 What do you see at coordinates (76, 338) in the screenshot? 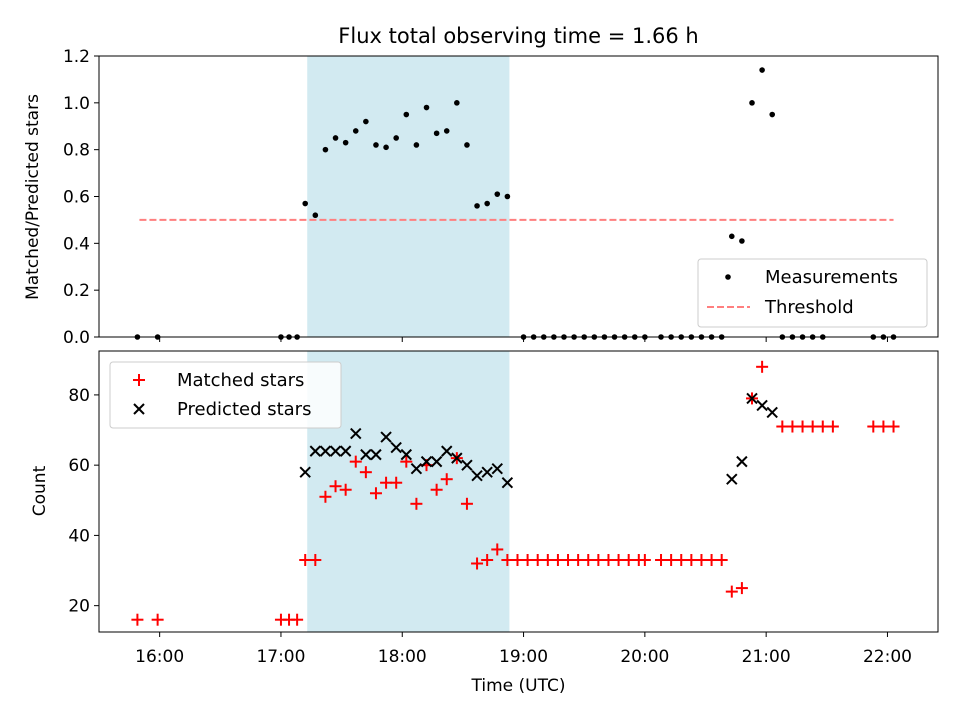
I see `y-tick-label: 0.0` at bounding box center [76, 338].